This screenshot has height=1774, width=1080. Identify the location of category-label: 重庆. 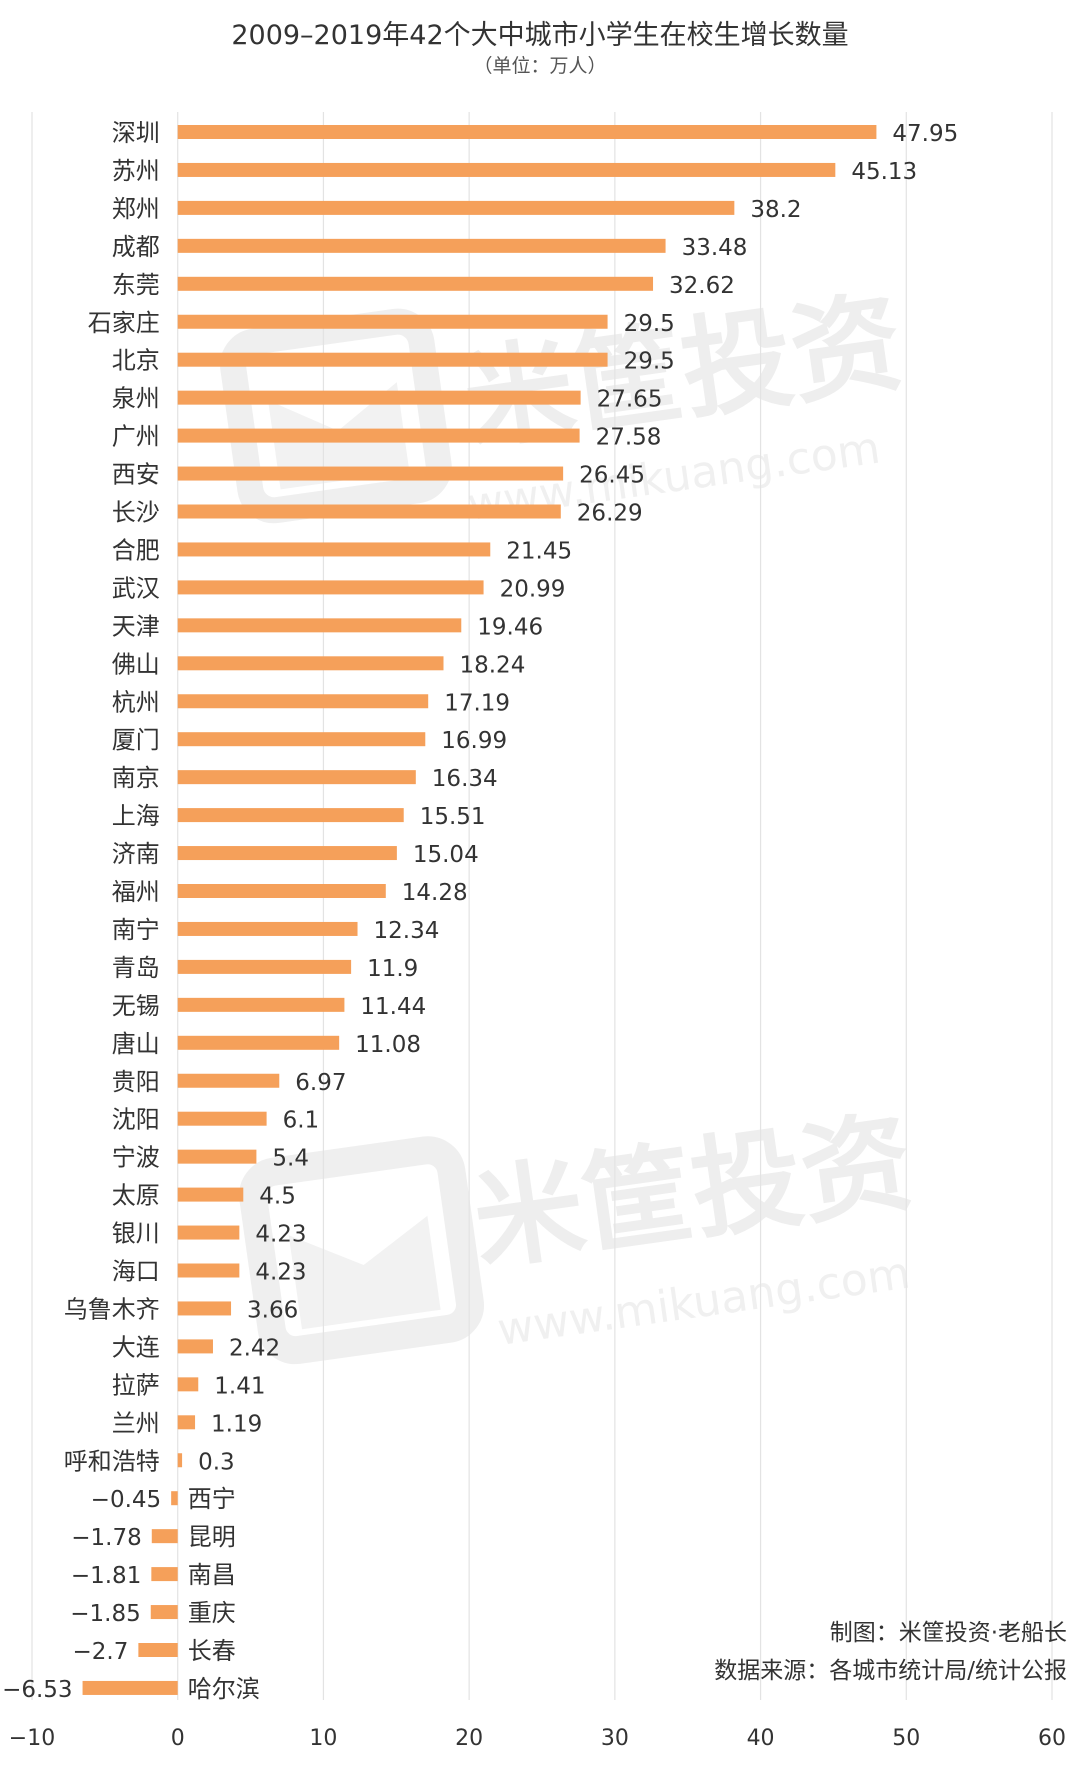
(212, 1613).